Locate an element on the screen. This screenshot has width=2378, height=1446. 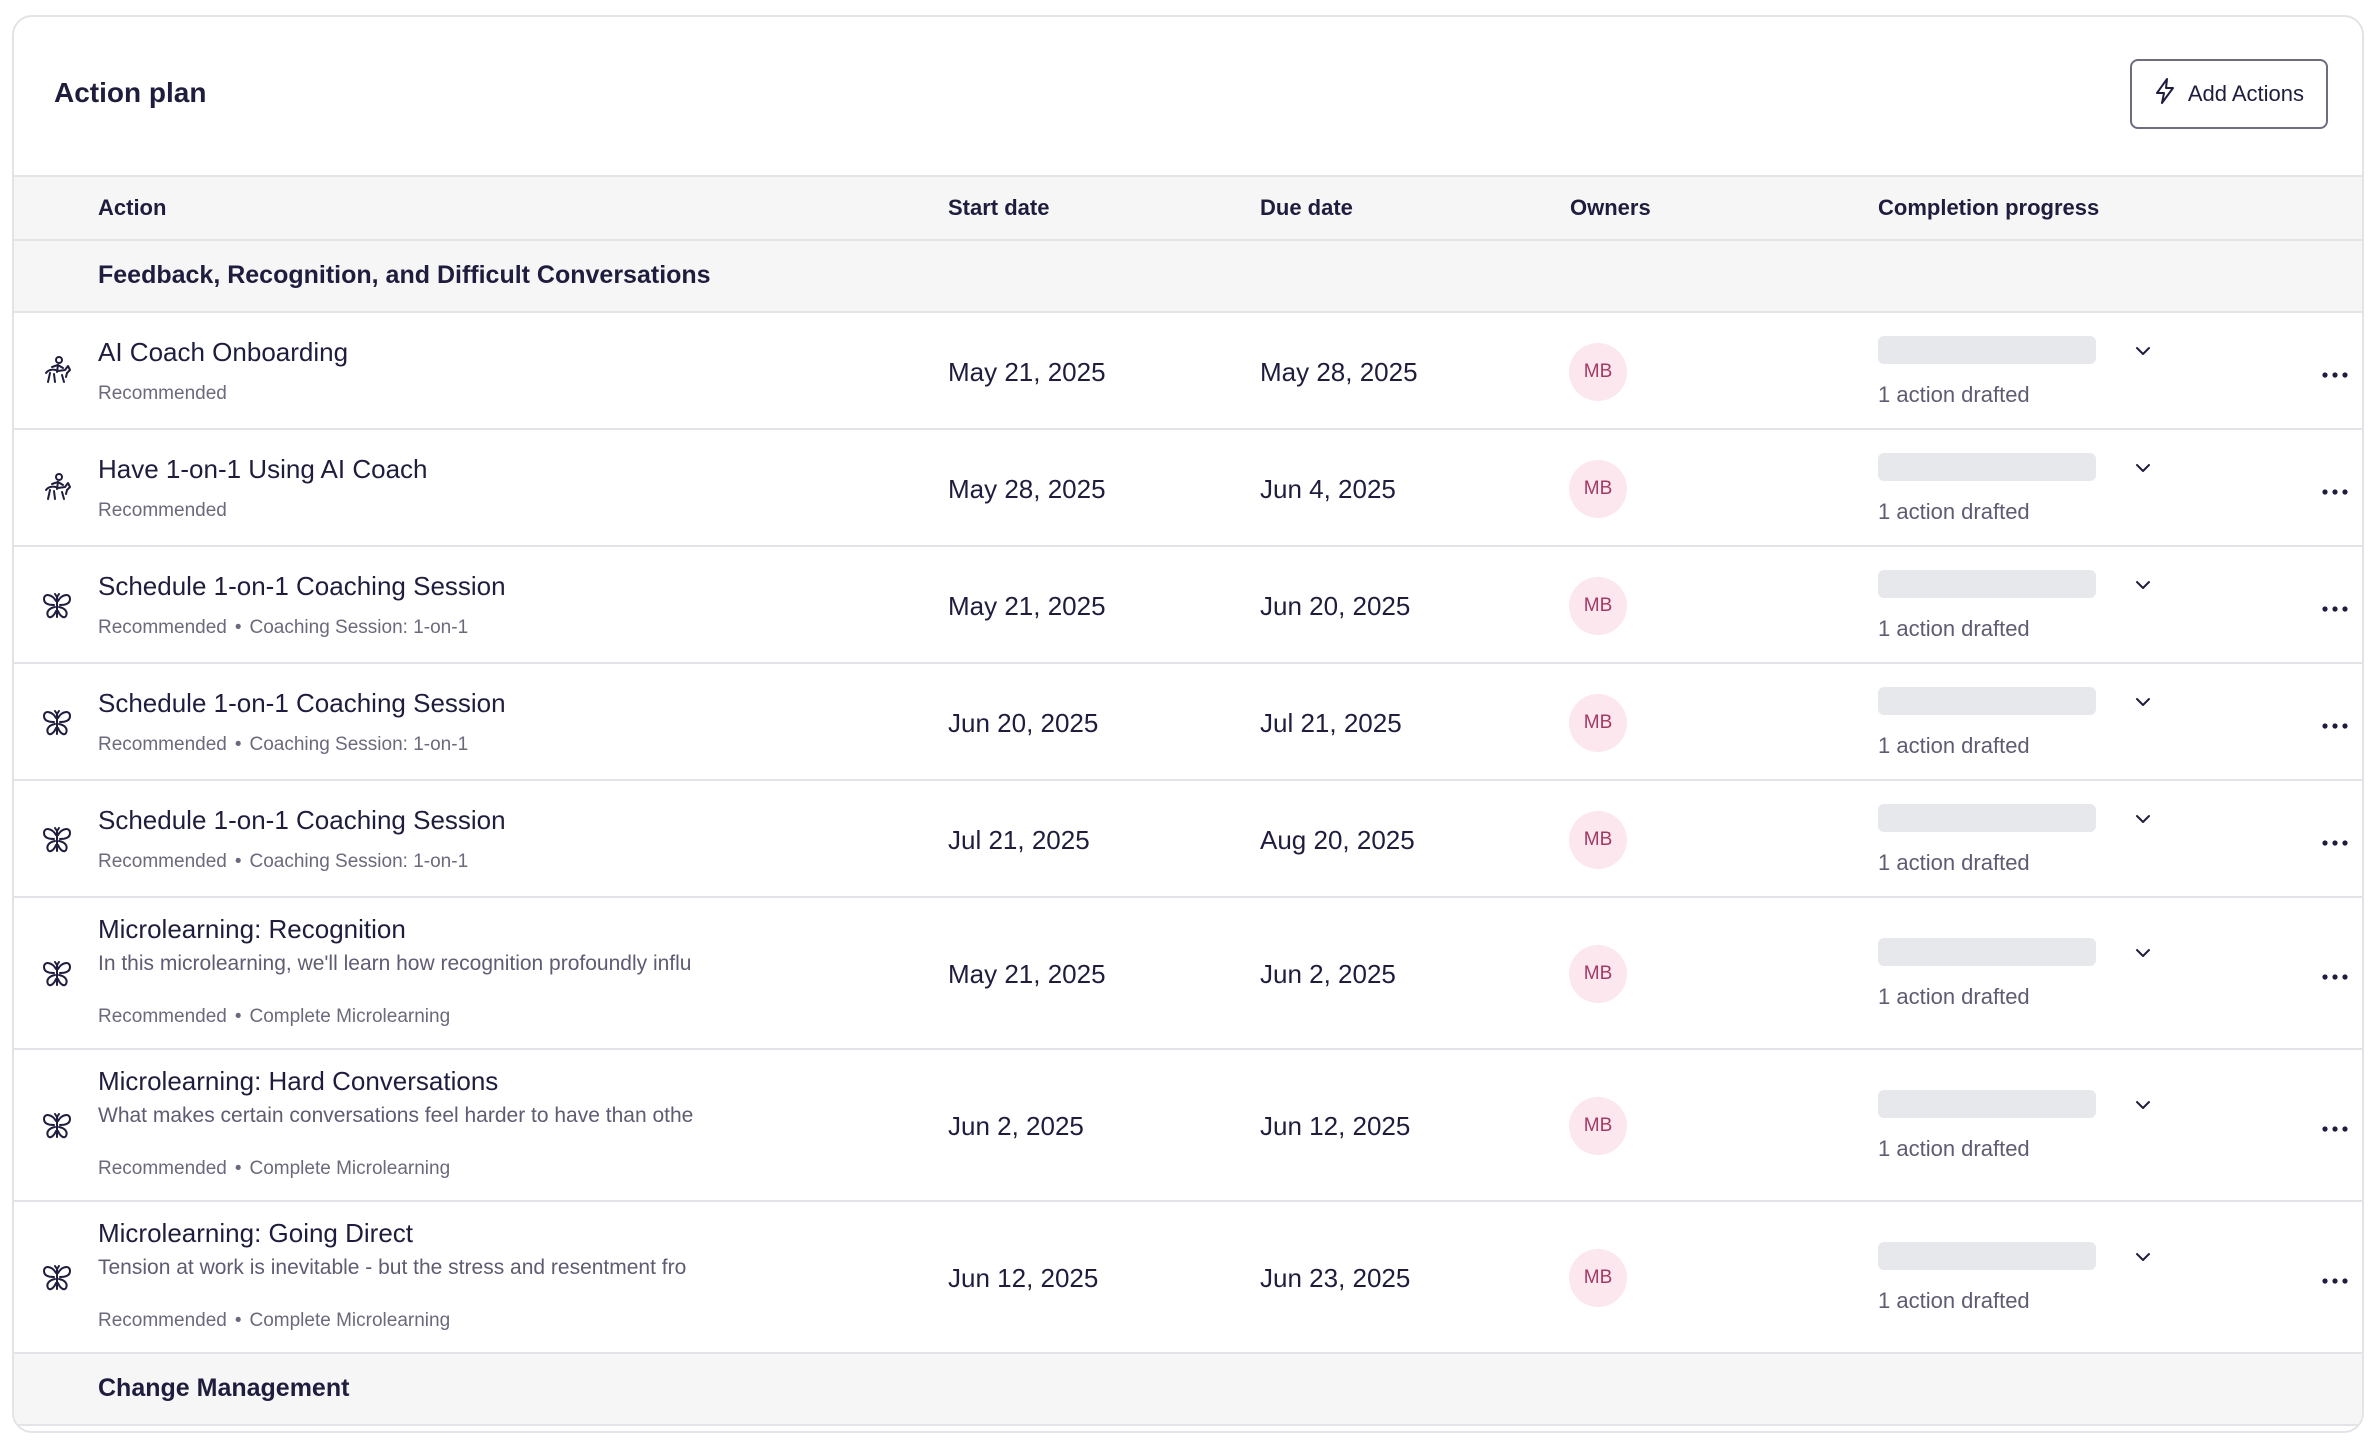
action-title: Have 1-on-1 Using AI Coach is located at coordinates (263, 469).